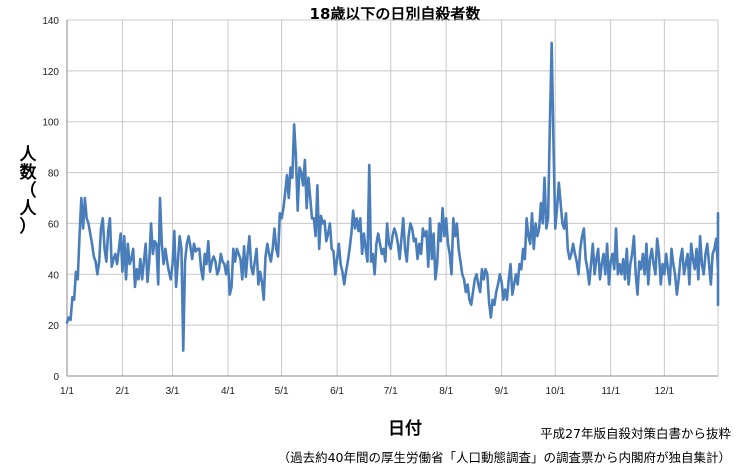 This screenshot has height=470, width=740. Describe the element at coordinates (405, 428) in the screenshot. I see `x-axis-title: 日付` at that location.